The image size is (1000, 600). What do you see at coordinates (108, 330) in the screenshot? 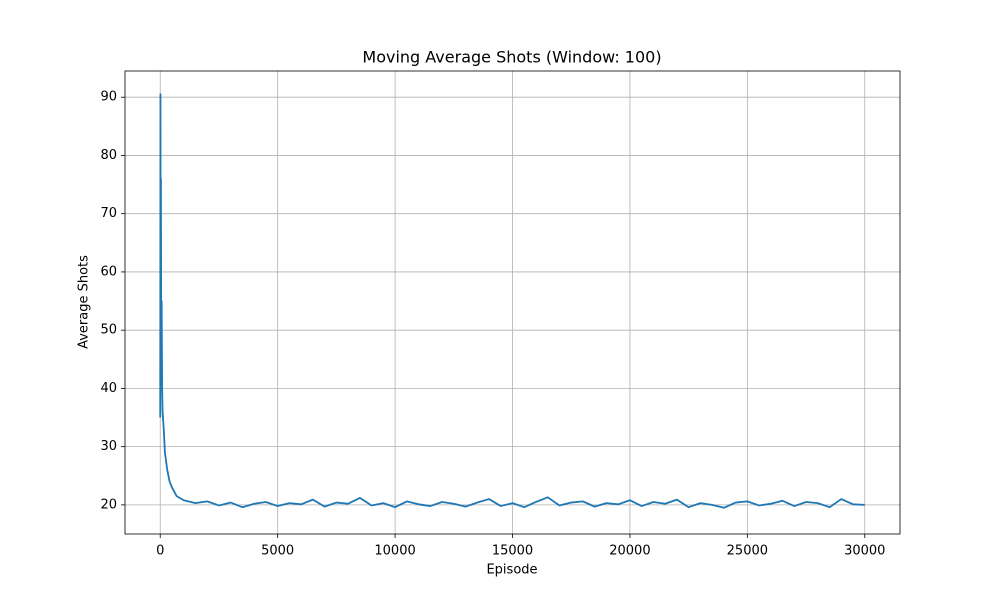
I see `y-tick-label: 50` at bounding box center [108, 330].